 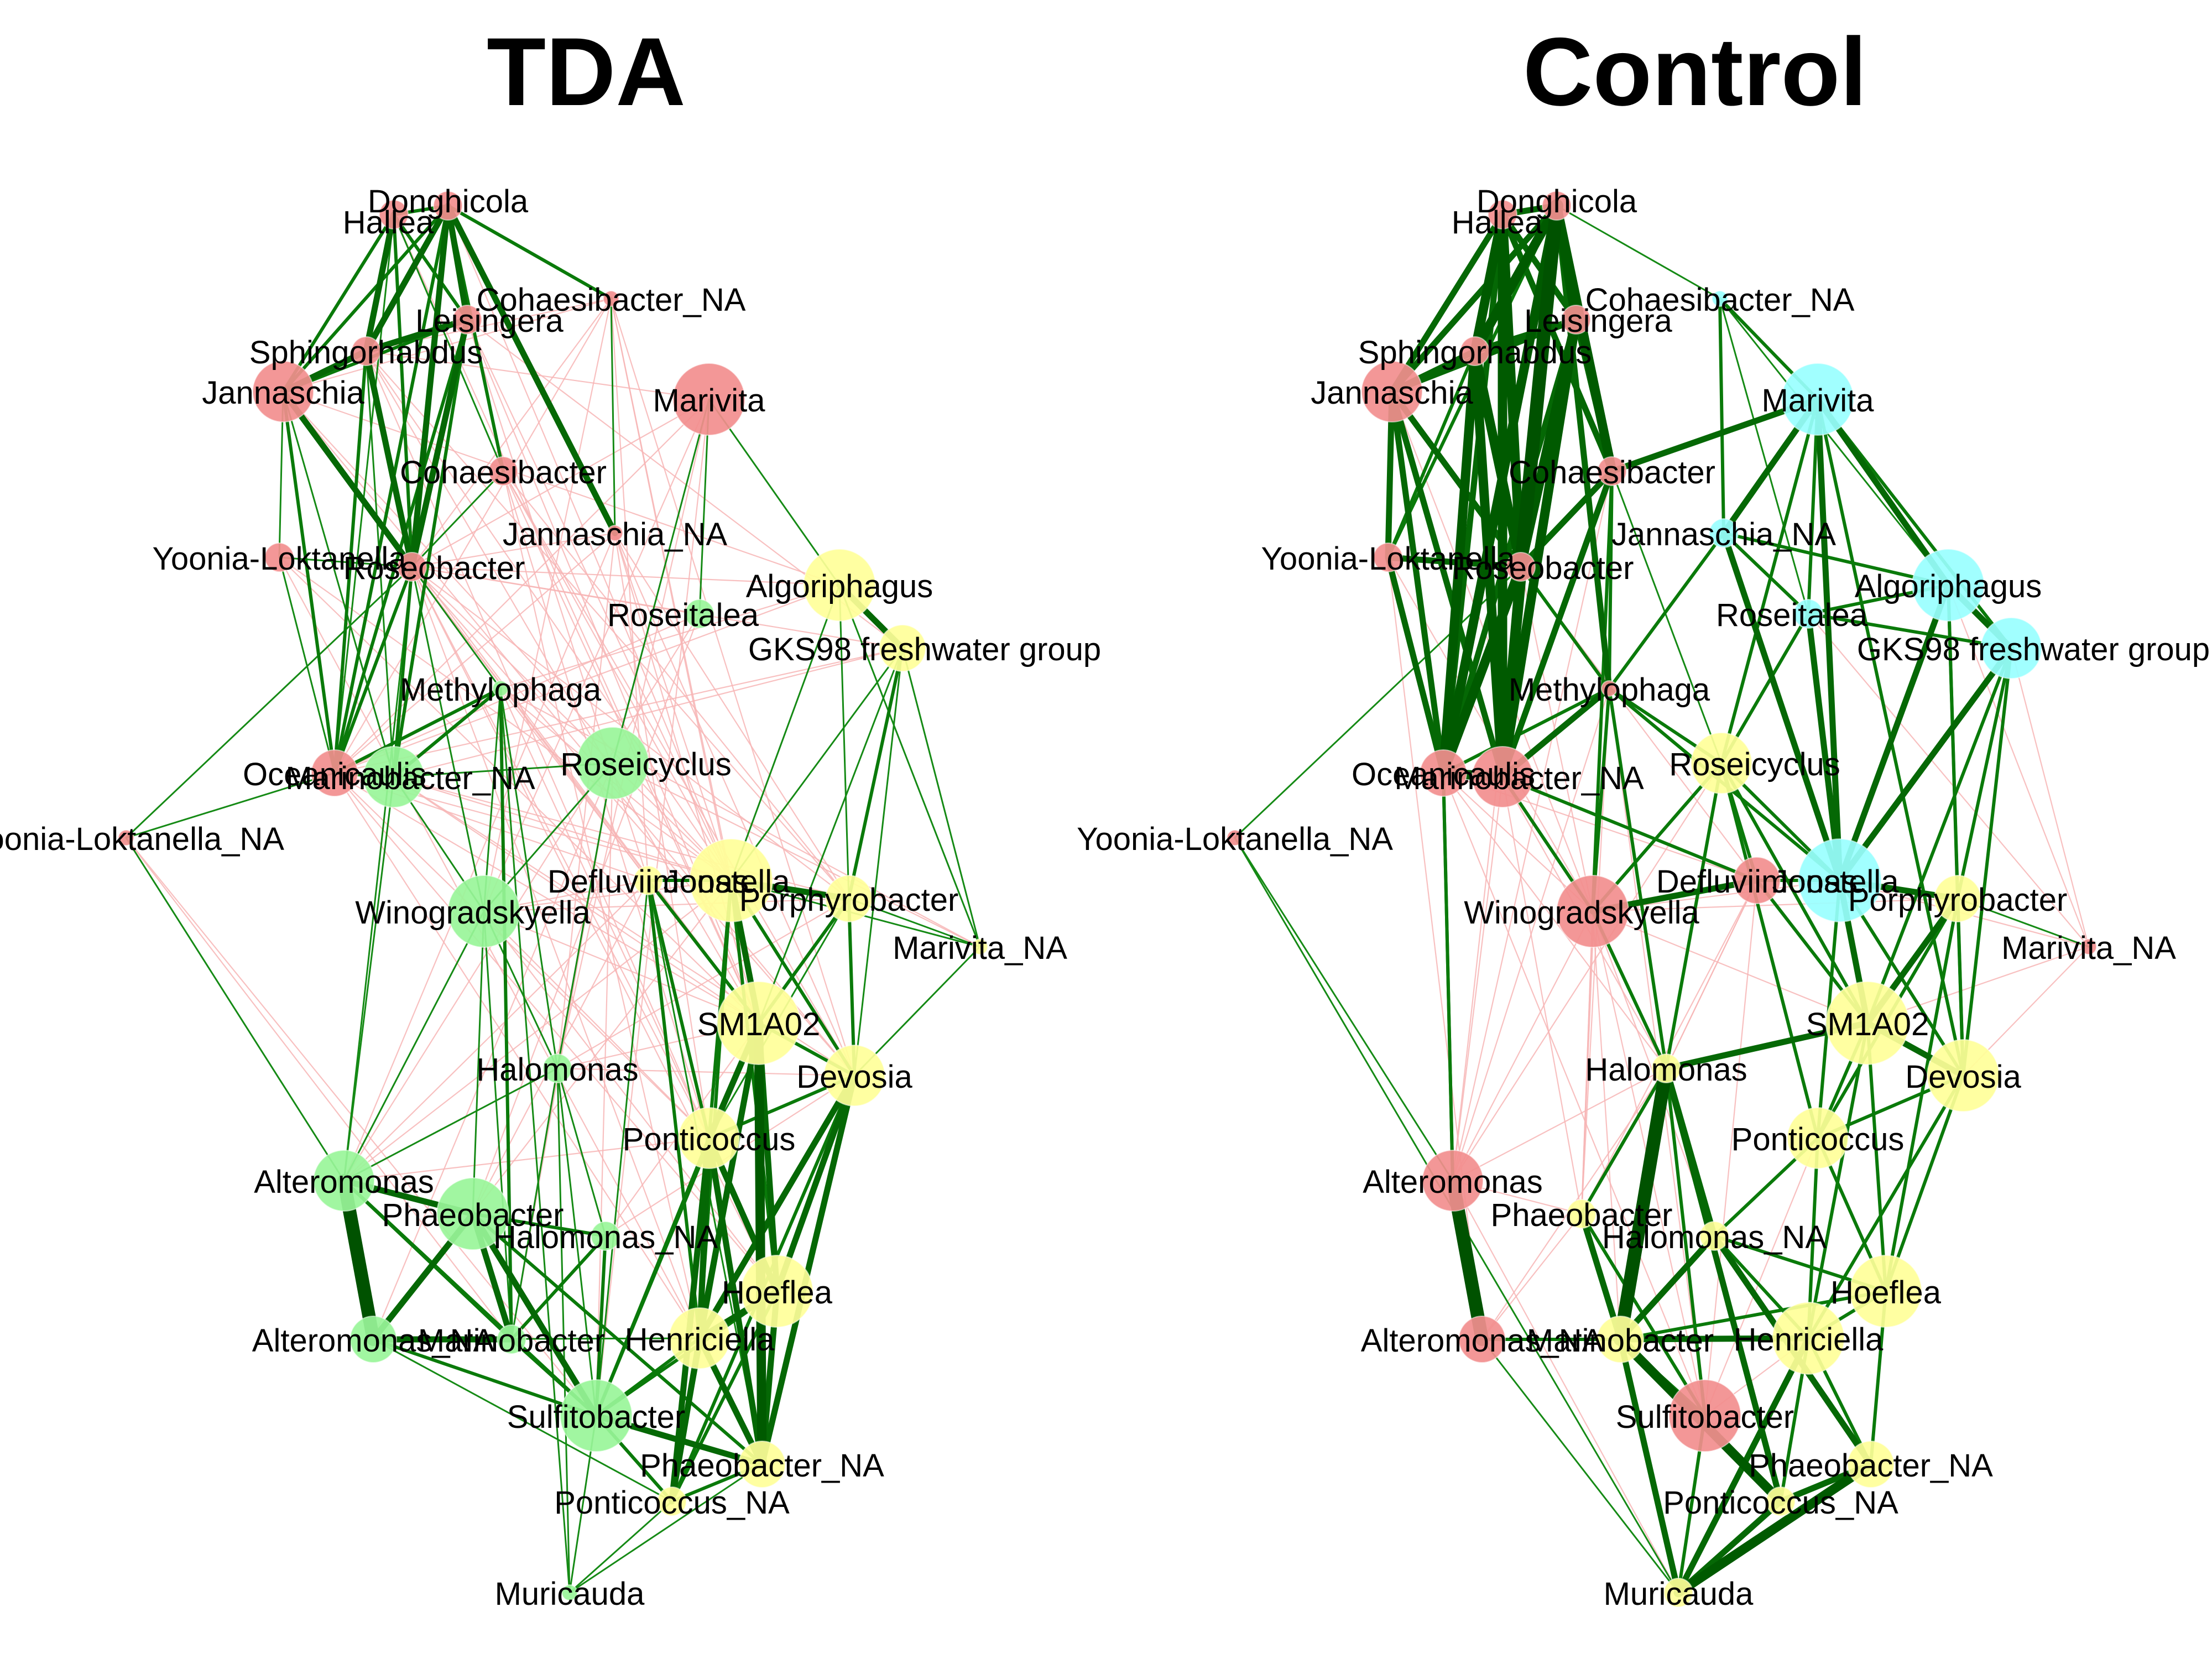 I want to click on node-label-hoeflea: Hoeflea, so click(x=1886, y=1293).